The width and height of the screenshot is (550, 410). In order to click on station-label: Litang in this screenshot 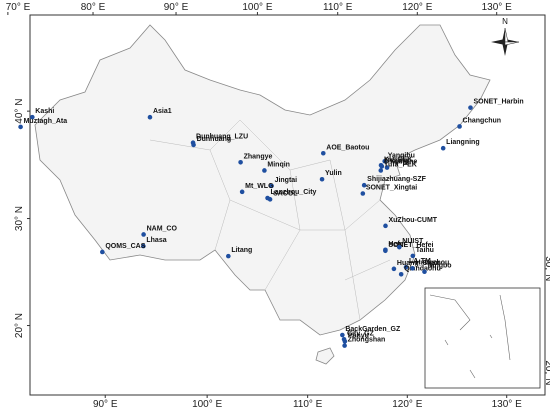, I will do `click(241, 250)`.